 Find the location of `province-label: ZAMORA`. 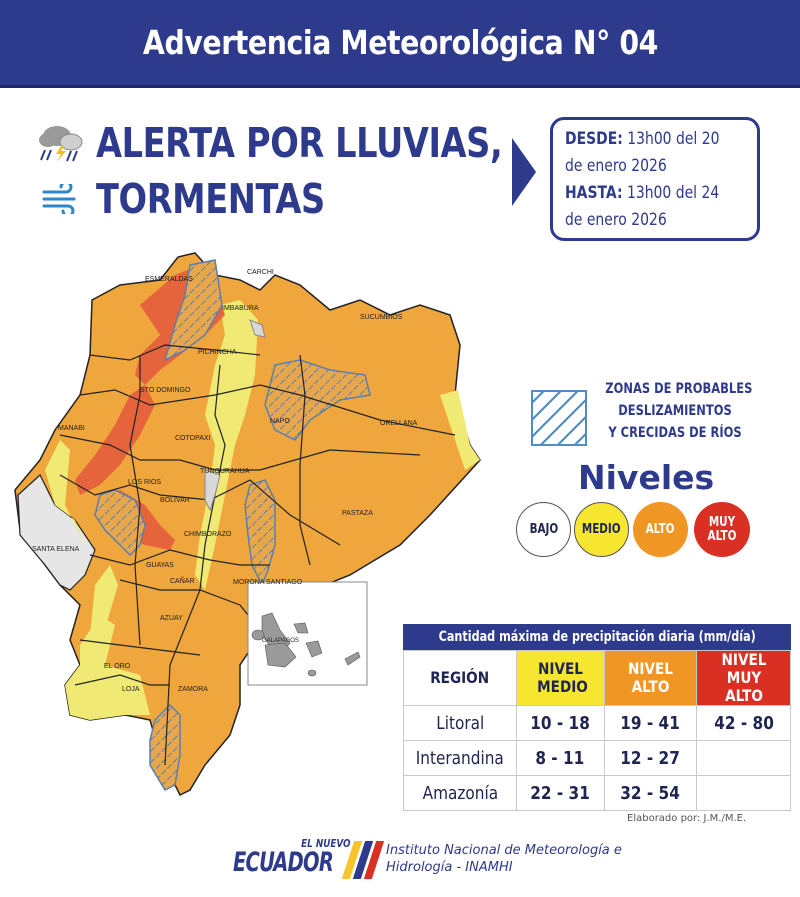

province-label: ZAMORA is located at coordinates (193, 689).